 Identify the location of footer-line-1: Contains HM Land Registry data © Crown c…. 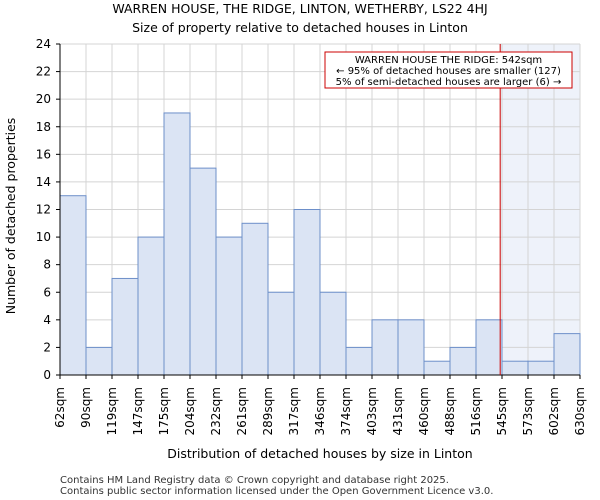
(254, 480).